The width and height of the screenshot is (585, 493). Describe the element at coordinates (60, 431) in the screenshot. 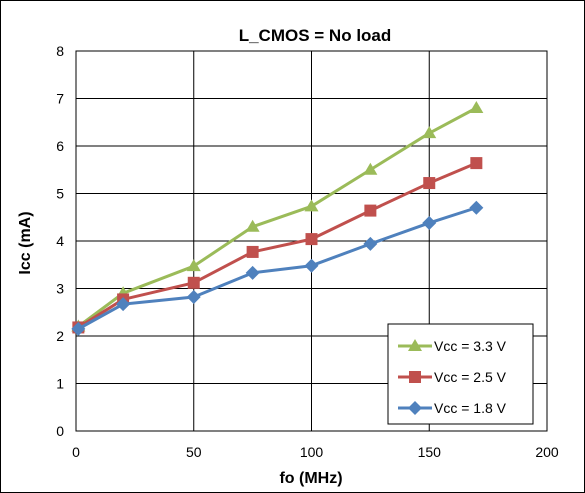

I see `y-tick-label: 0` at that location.